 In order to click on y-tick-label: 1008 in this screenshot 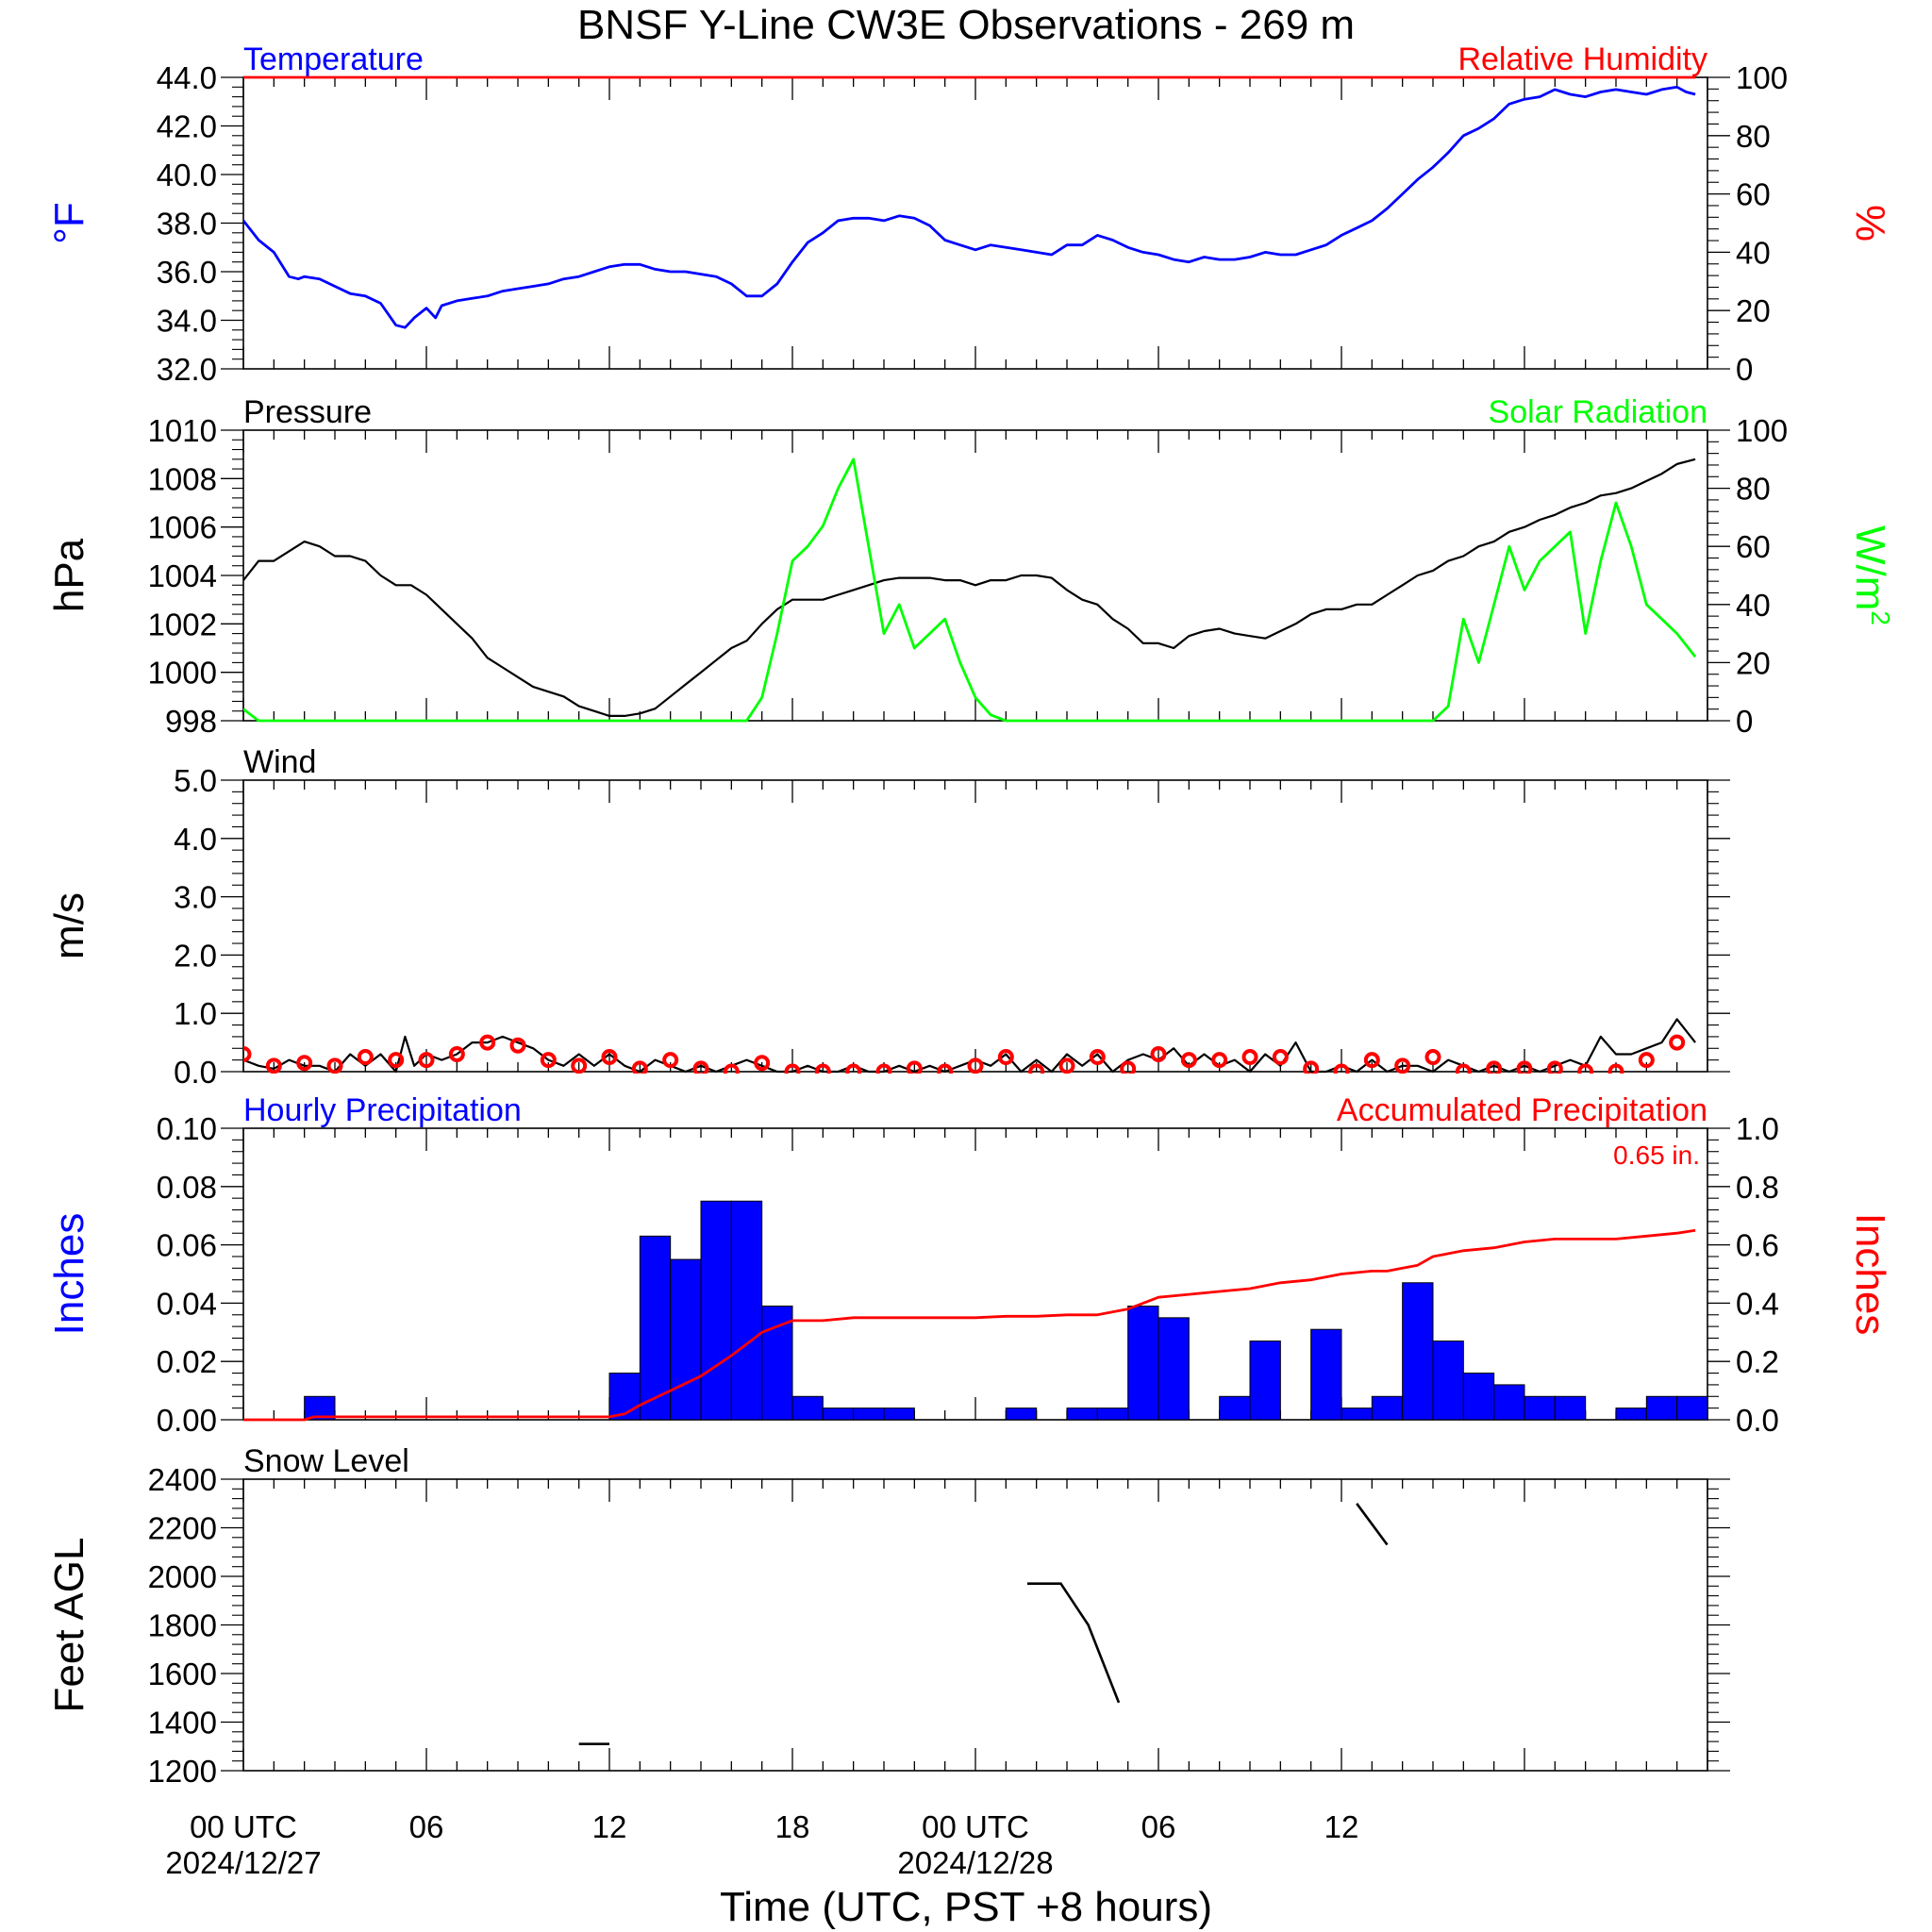, I will do `click(182, 478)`.